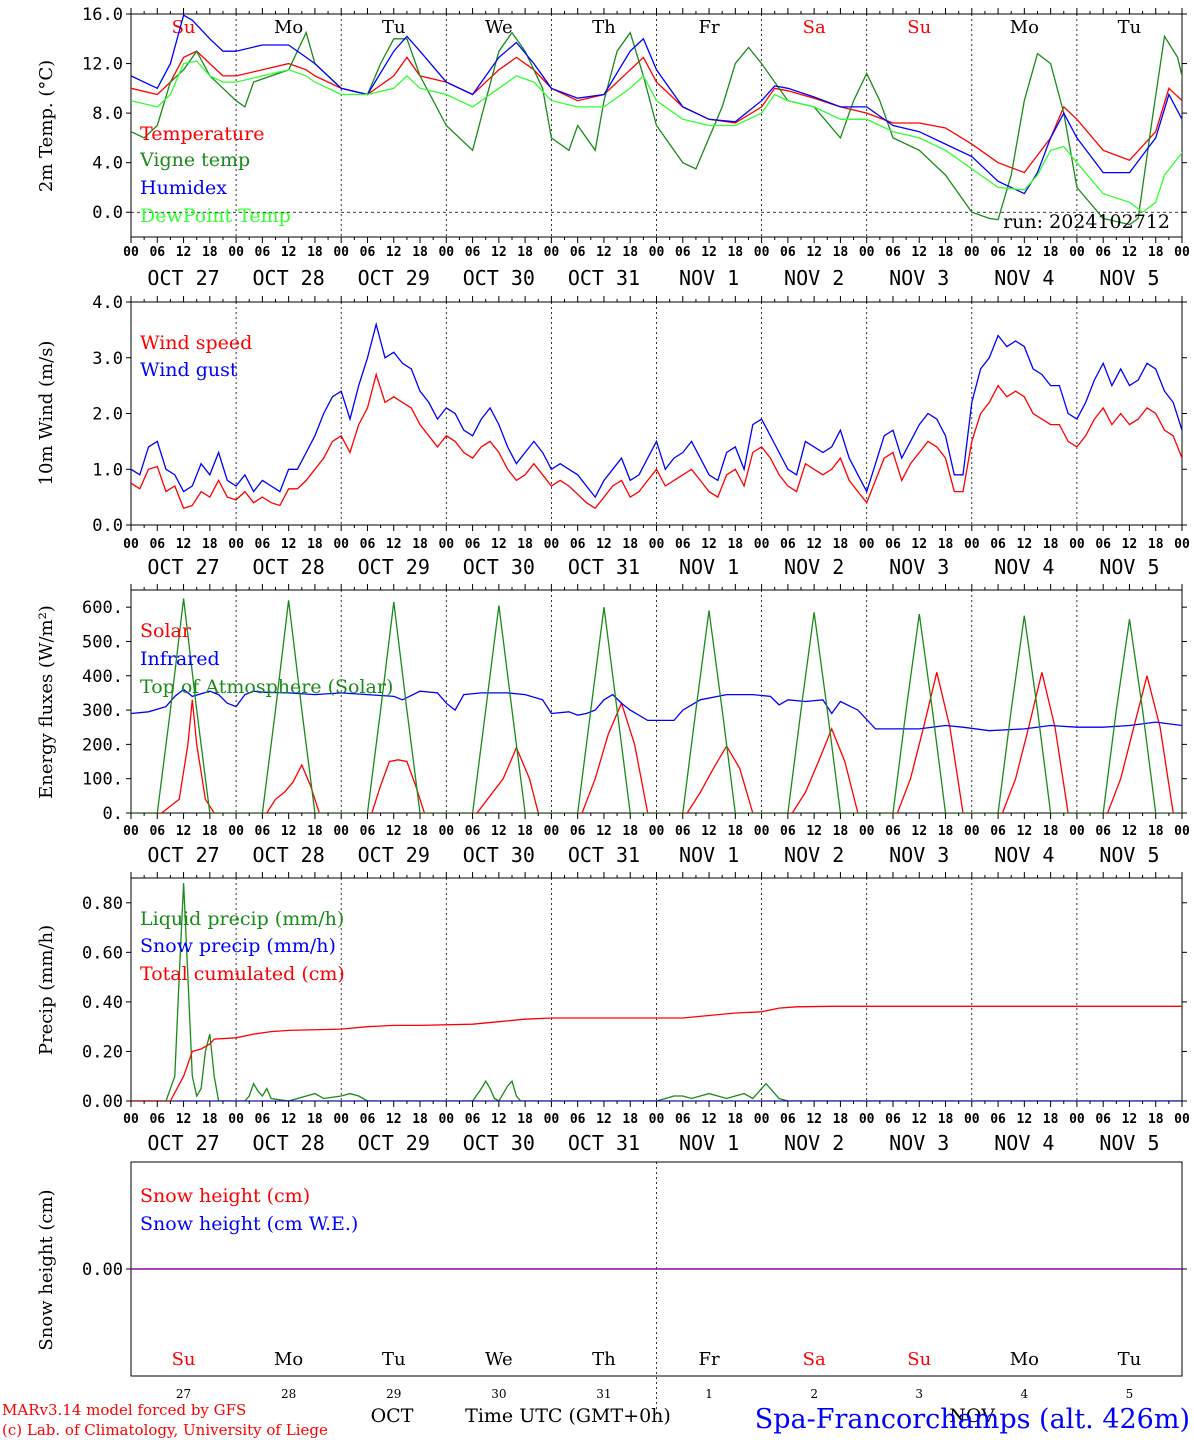 This screenshot has height=1440, width=1194. Describe the element at coordinates (46, 990) in the screenshot. I see `y-axis-label: Precip (mm/h)` at that location.